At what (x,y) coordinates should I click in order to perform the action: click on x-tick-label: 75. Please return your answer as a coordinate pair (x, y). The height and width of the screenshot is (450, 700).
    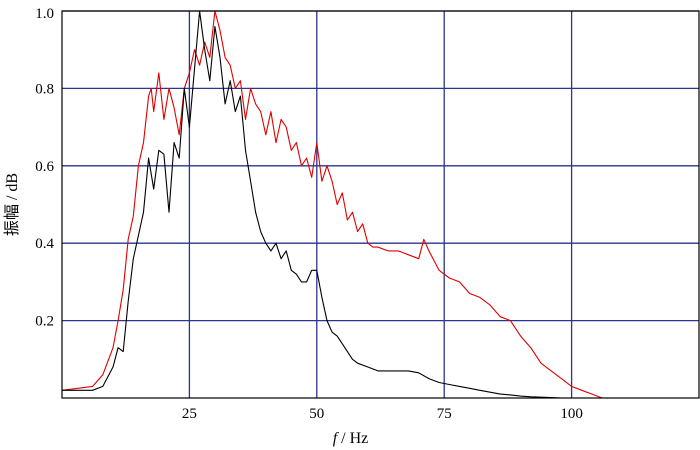
    Looking at the image, I should click on (444, 414).